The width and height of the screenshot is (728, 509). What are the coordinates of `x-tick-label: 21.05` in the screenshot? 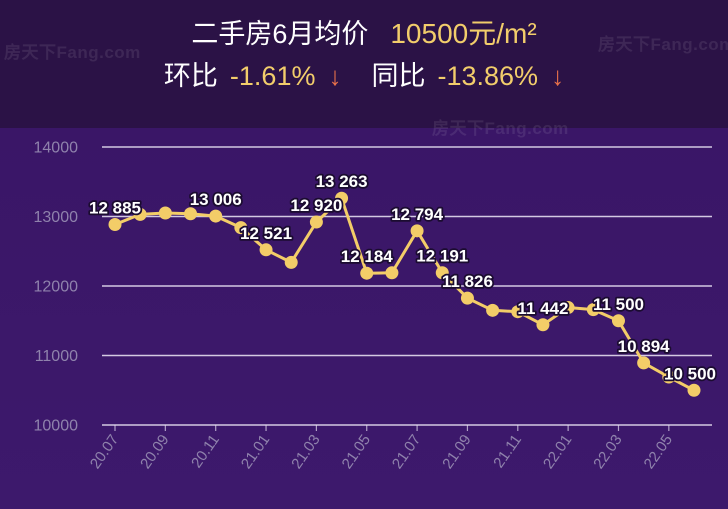 It's located at (356, 452).